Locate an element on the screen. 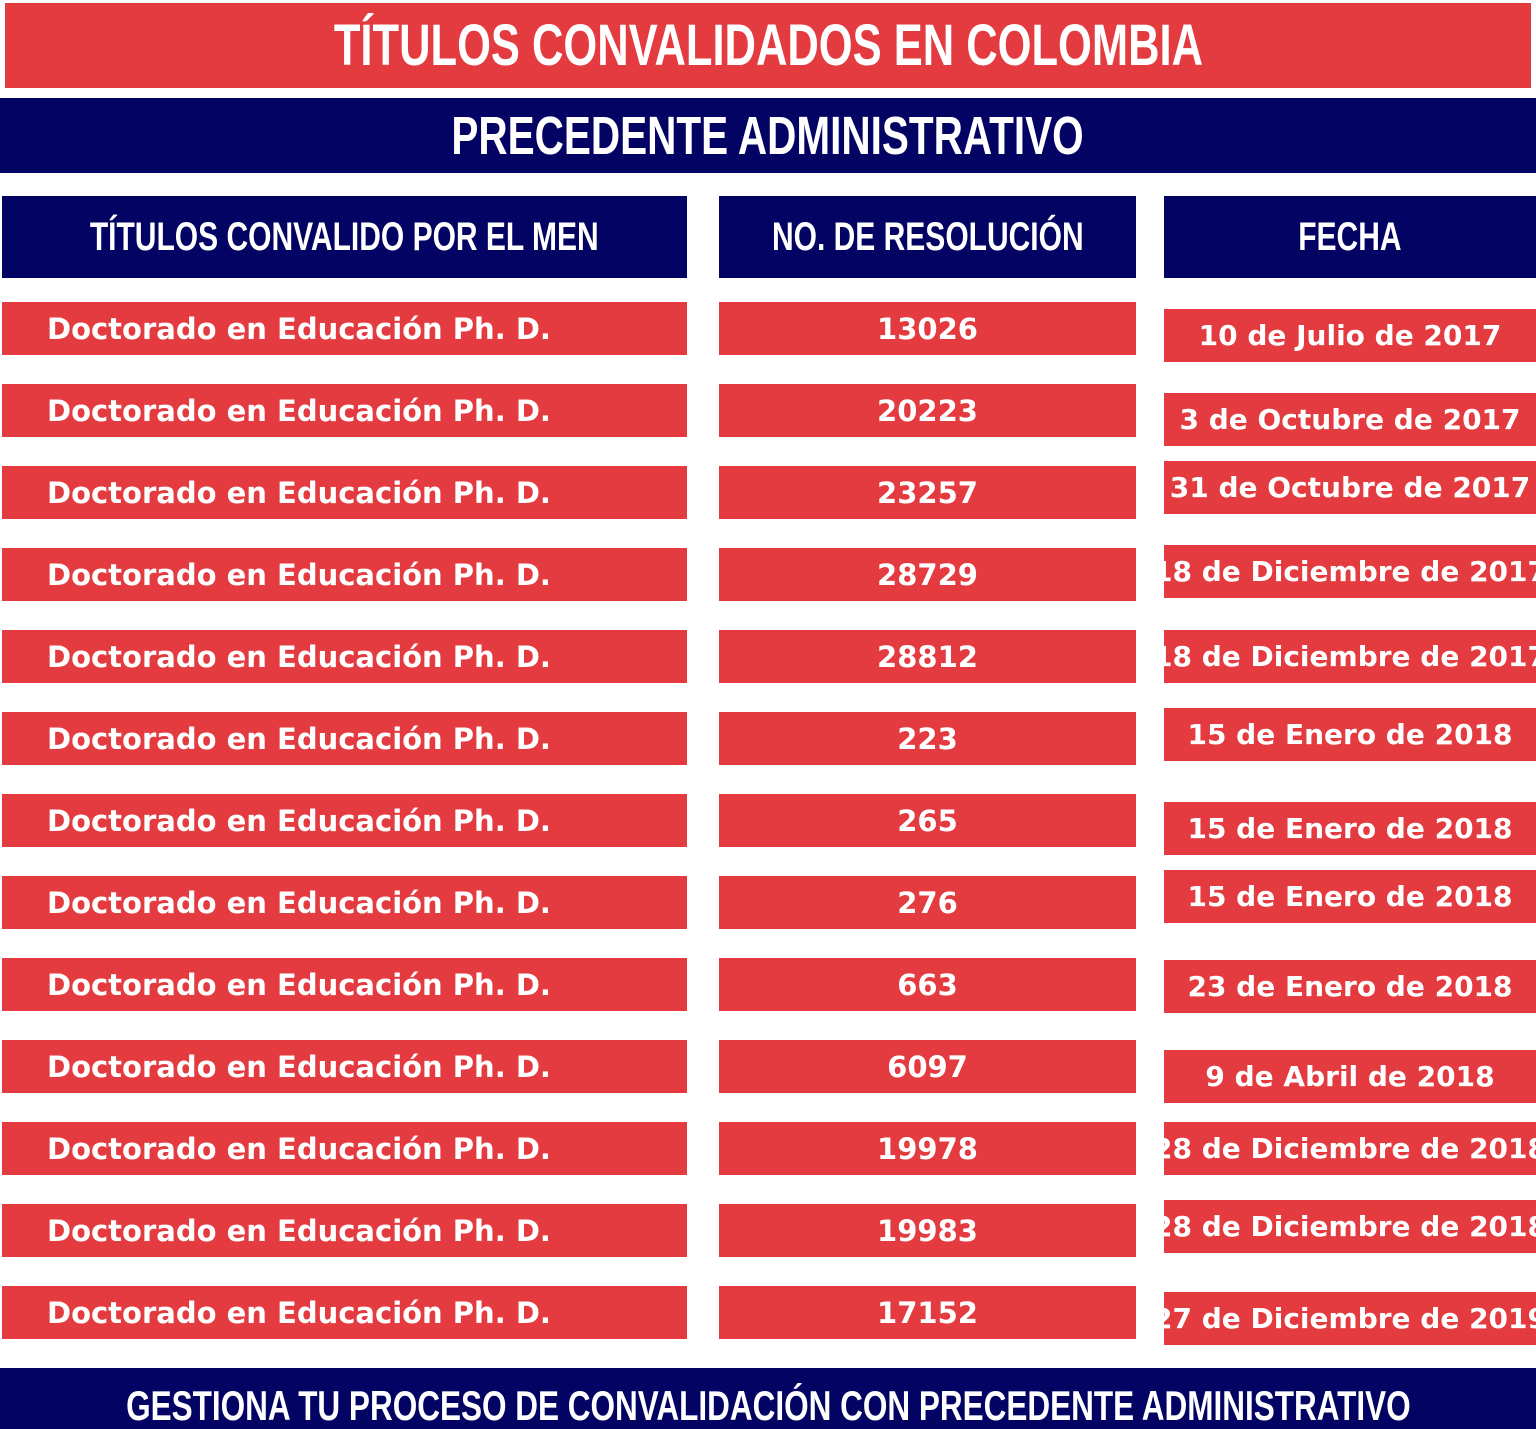 The width and height of the screenshot is (1536, 1429). resolucion-text: 6097 is located at coordinates (927, 1066).